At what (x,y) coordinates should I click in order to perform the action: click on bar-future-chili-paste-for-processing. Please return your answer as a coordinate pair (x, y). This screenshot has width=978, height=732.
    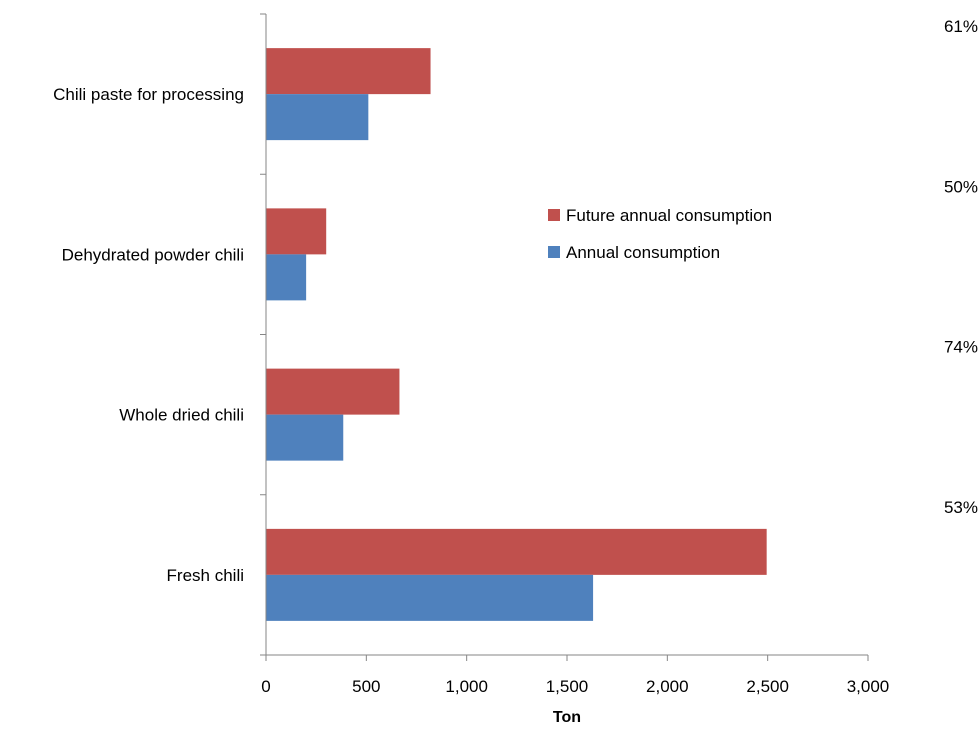
    Looking at the image, I should click on (348, 71).